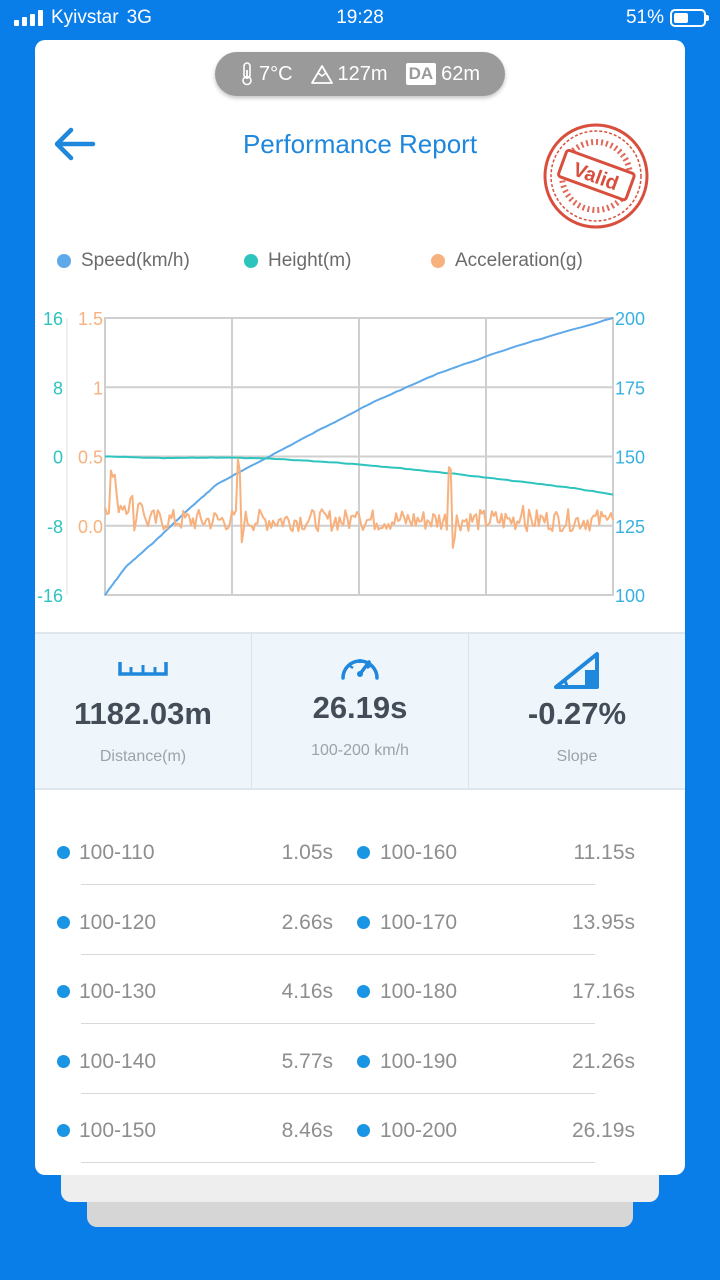 This screenshot has height=1280, width=720. I want to click on chart-legend: Speed(km/h) Height(m) Acceleration(g), so click(360, 263).